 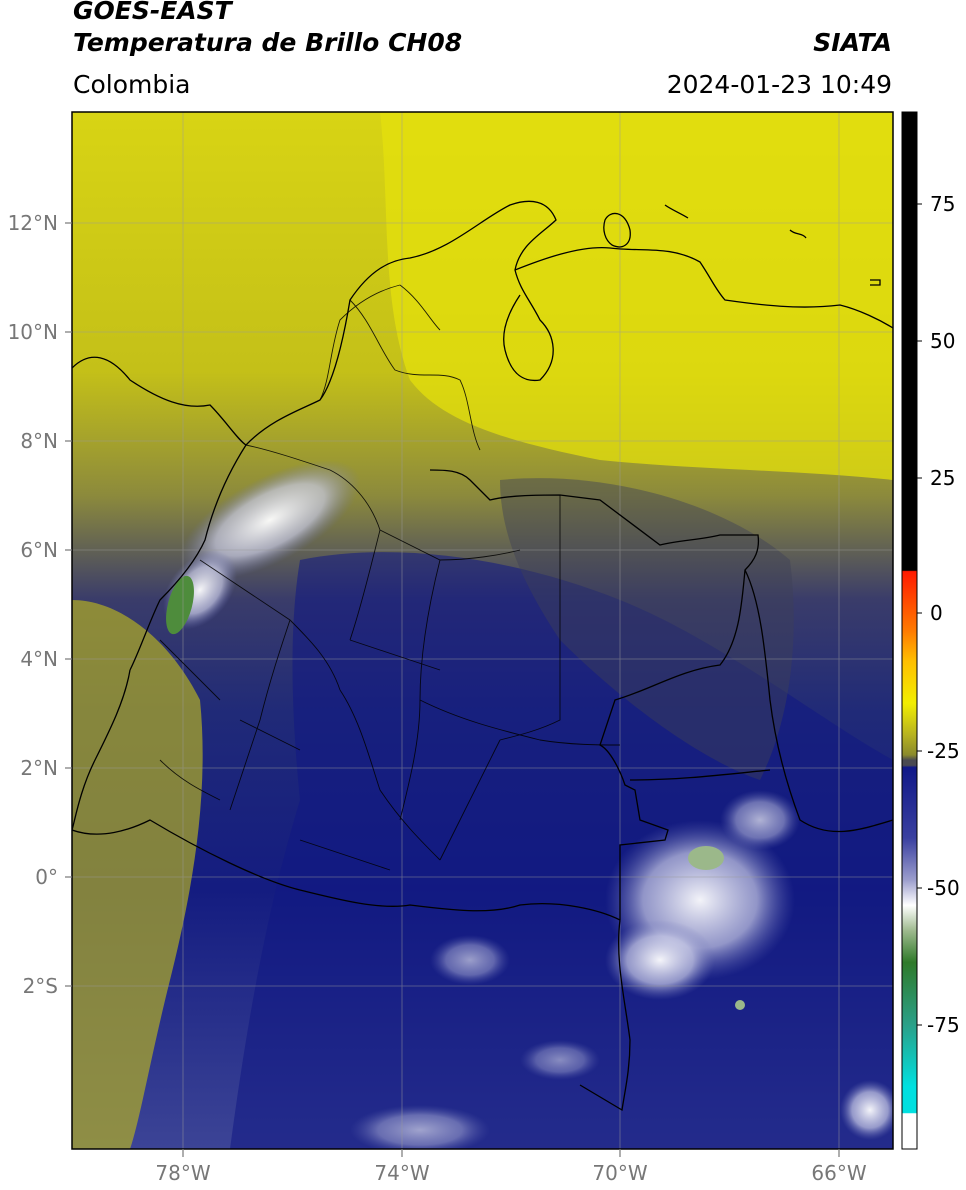 What do you see at coordinates (943, 888) in the screenshot?
I see `colorbar-tick-label: -50` at bounding box center [943, 888].